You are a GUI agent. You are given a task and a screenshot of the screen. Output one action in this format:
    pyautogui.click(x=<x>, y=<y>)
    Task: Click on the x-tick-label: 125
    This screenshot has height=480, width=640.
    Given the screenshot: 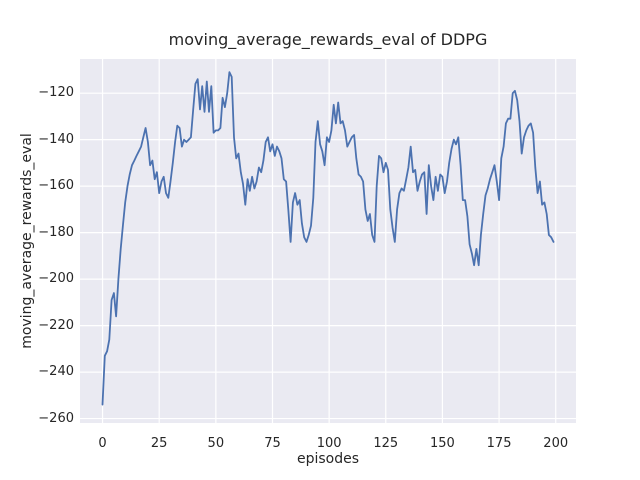 What is the action you would take?
    pyautogui.click(x=386, y=443)
    